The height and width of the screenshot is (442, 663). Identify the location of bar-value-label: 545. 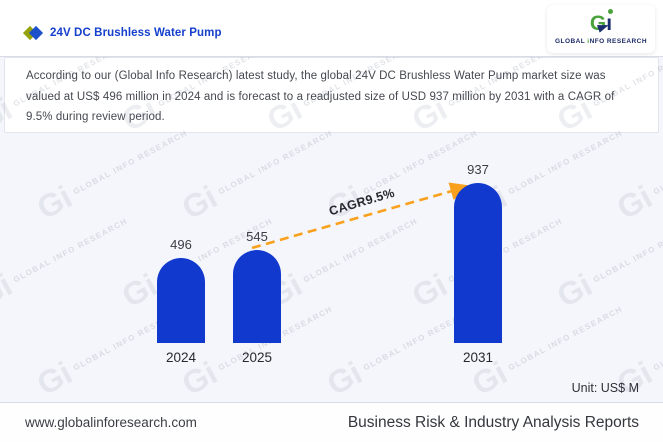
(257, 236).